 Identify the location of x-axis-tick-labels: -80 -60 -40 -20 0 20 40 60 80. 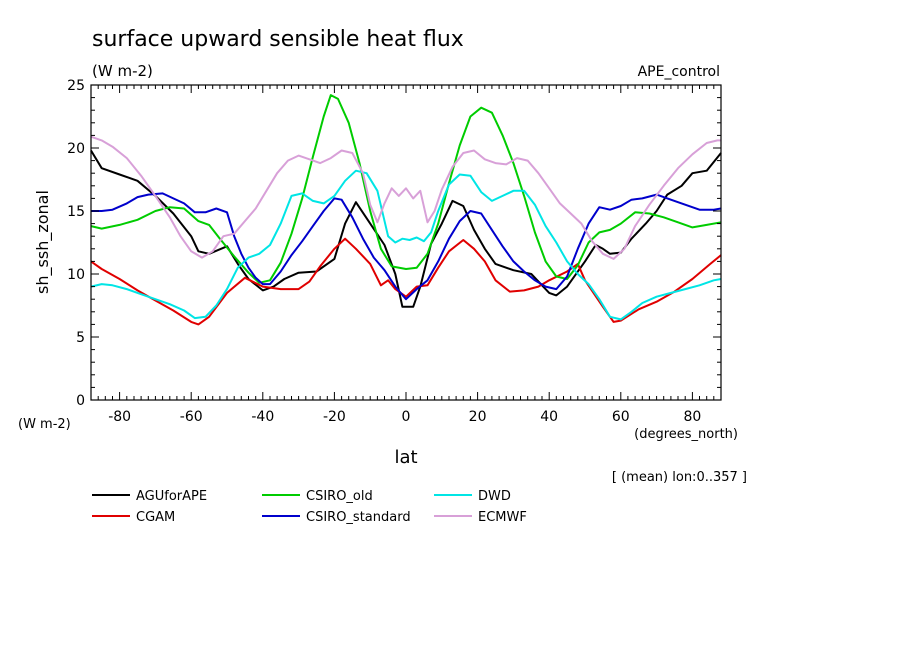
(404, 417).